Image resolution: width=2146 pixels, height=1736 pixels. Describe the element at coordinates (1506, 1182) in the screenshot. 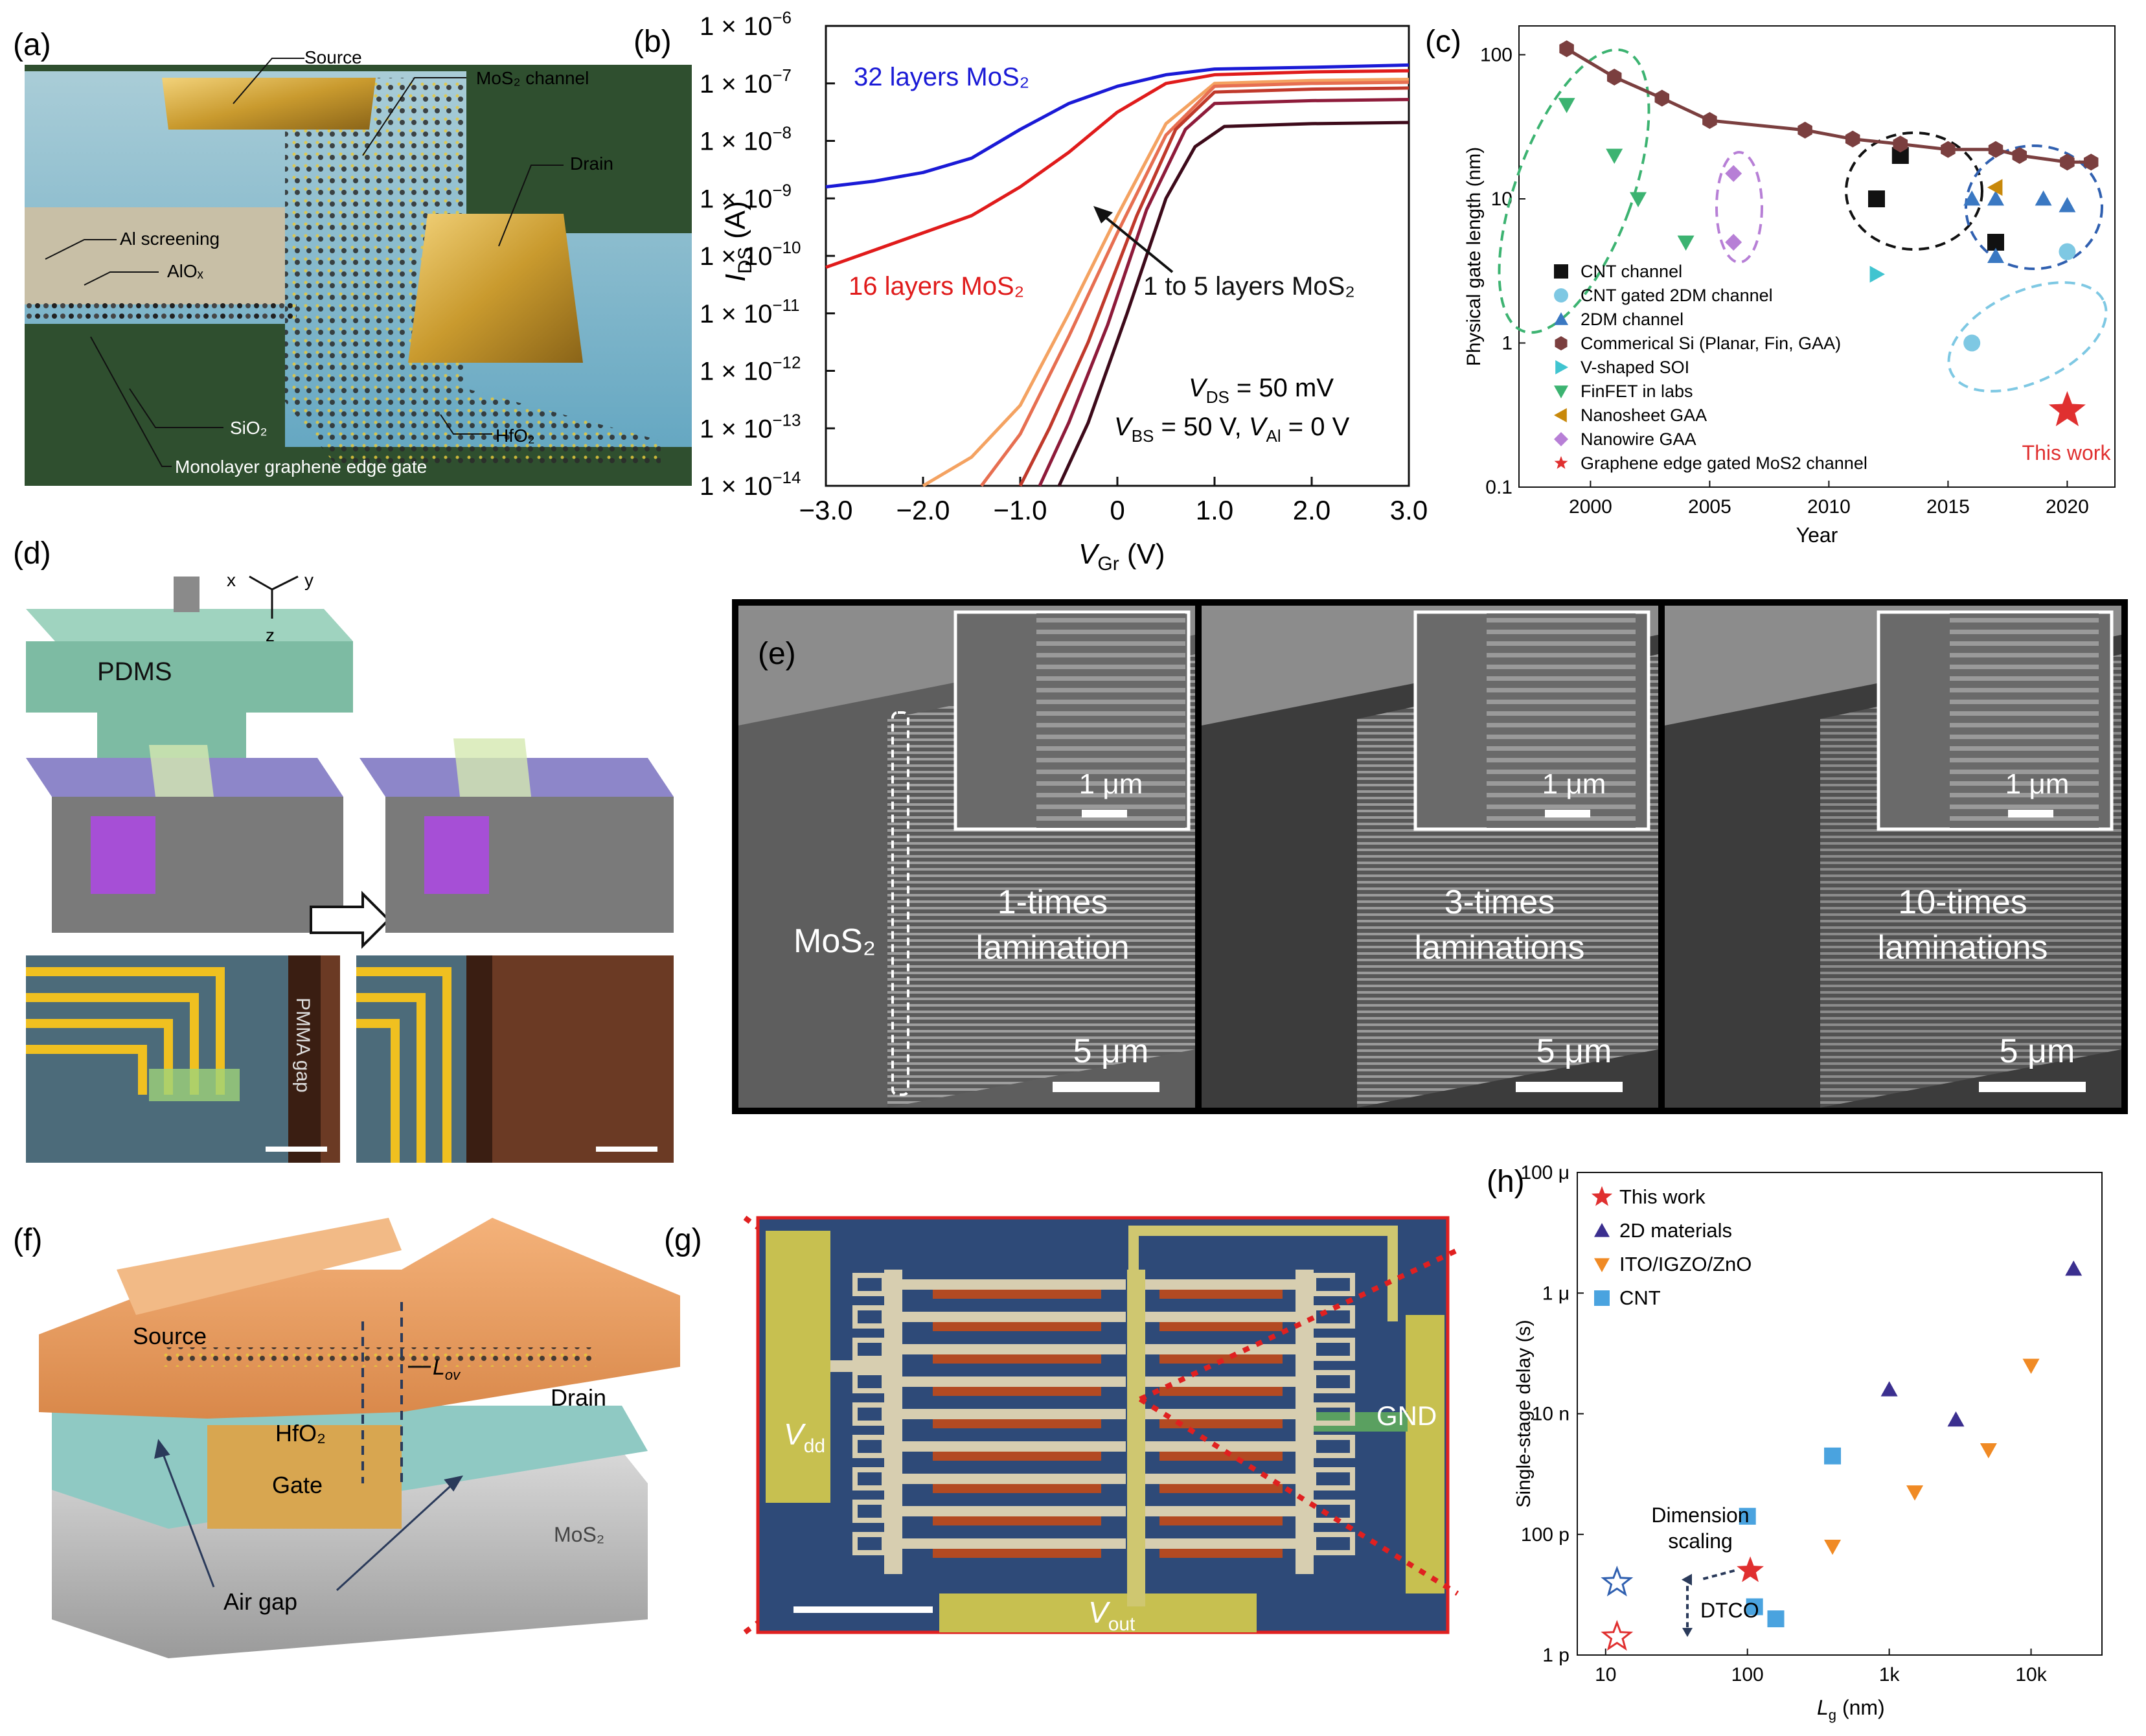

I see `panel-h-letter: (h)` at that location.